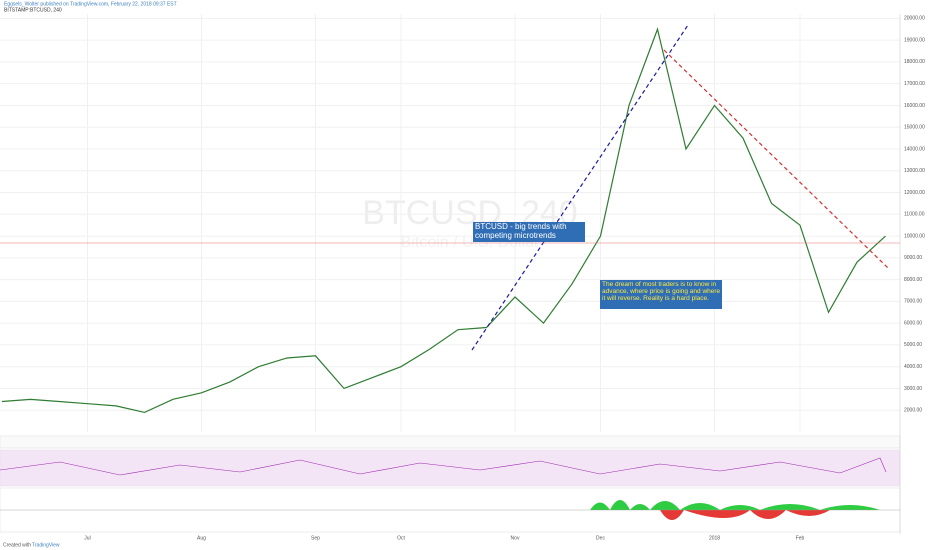 This screenshot has width=932, height=550. What do you see at coordinates (201, 538) in the screenshot?
I see `x-tick-label: Aug` at bounding box center [201, 538].